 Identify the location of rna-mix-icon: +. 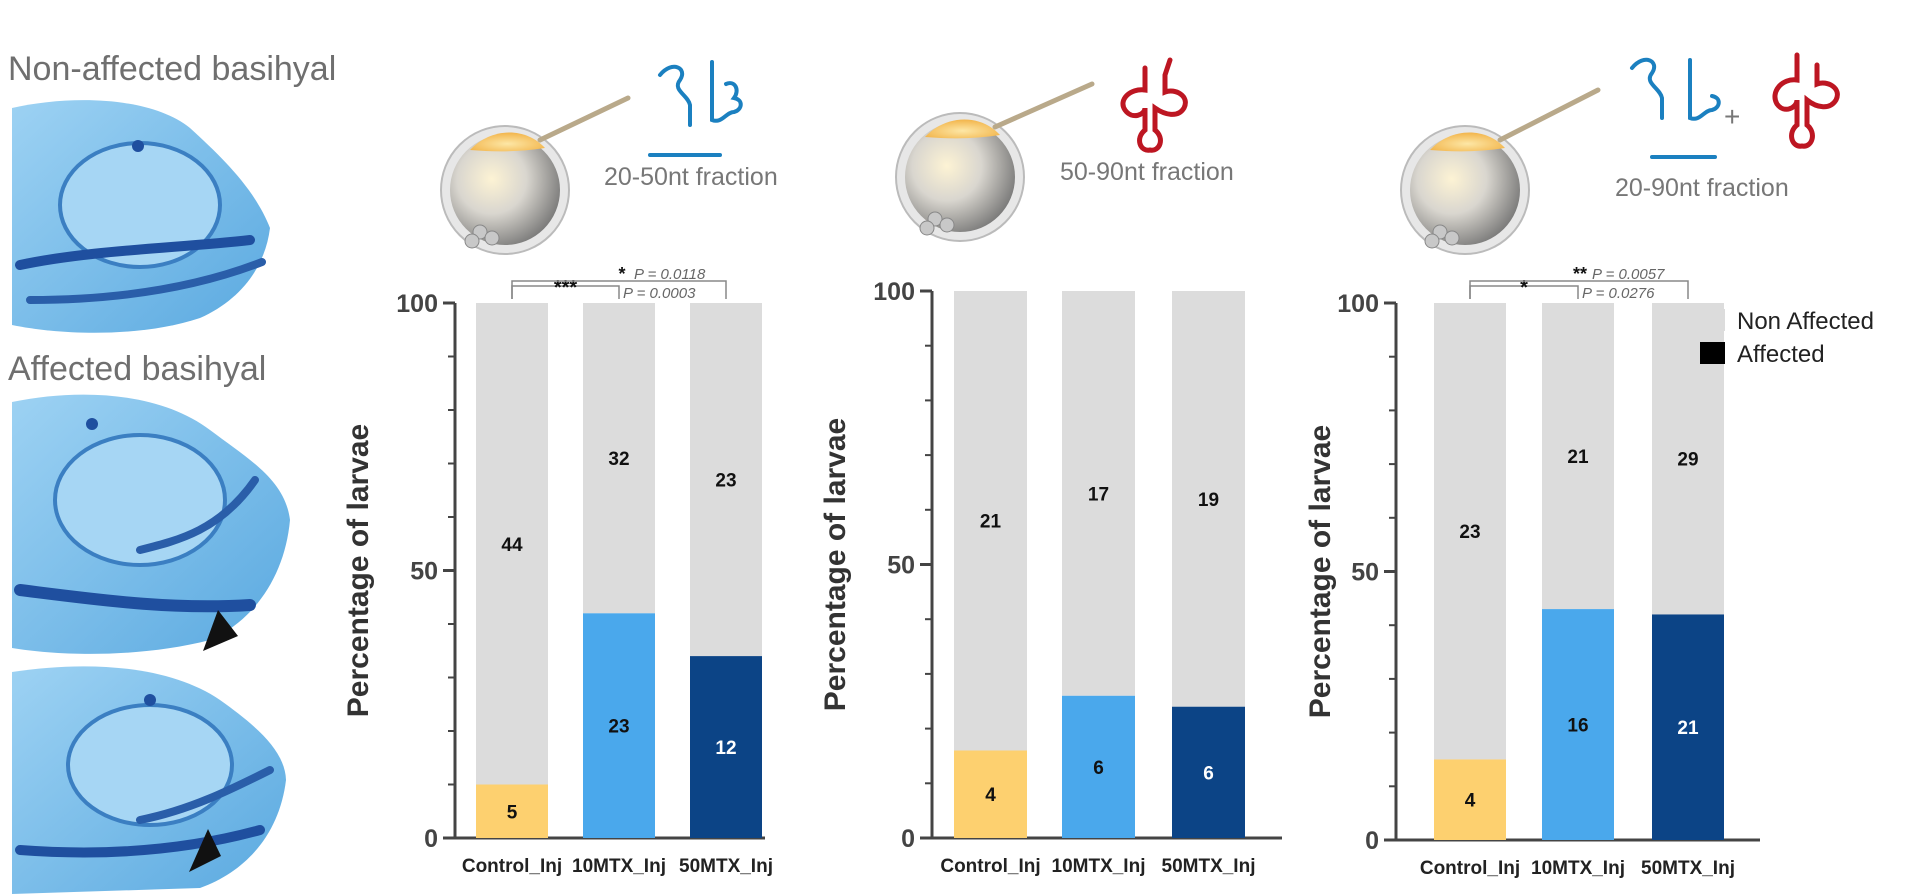
(1735, 105).